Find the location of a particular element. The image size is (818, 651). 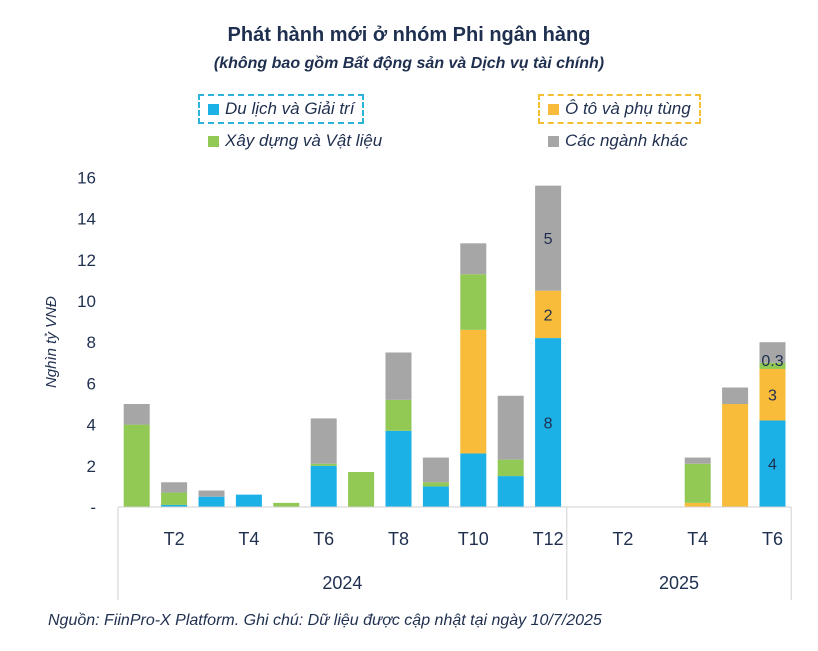

data-label: 4 is located at coordinates (772, 465).